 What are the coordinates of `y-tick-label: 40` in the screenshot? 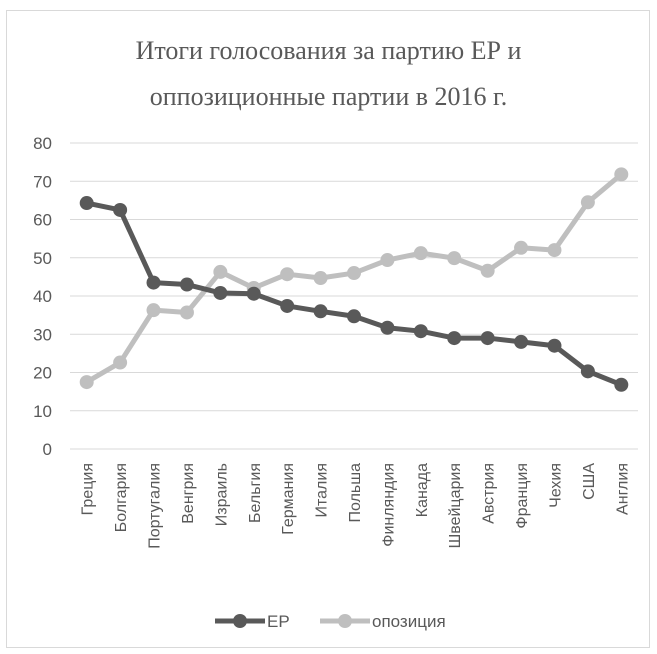 It's located at (42, 296).